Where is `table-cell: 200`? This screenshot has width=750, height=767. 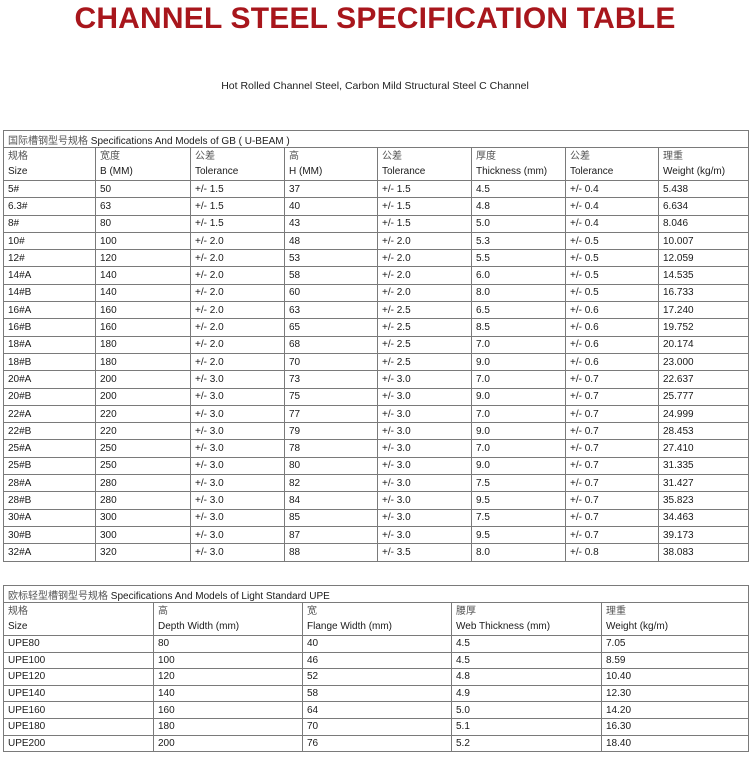 table-cell: 200 is located at coordinates (143, 396).